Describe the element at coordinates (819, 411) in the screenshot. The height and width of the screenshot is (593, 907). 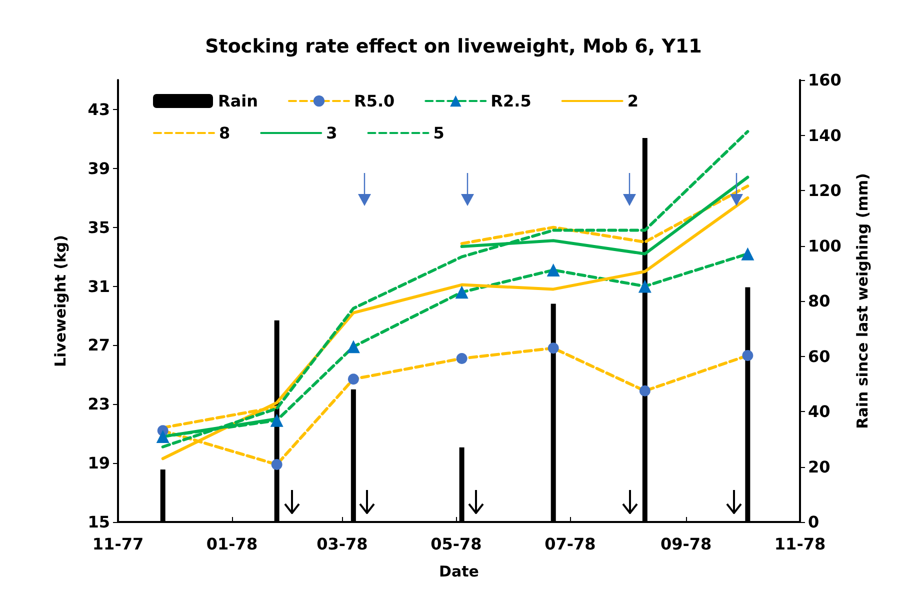
I see `y2-tick-label: 40` at that location.